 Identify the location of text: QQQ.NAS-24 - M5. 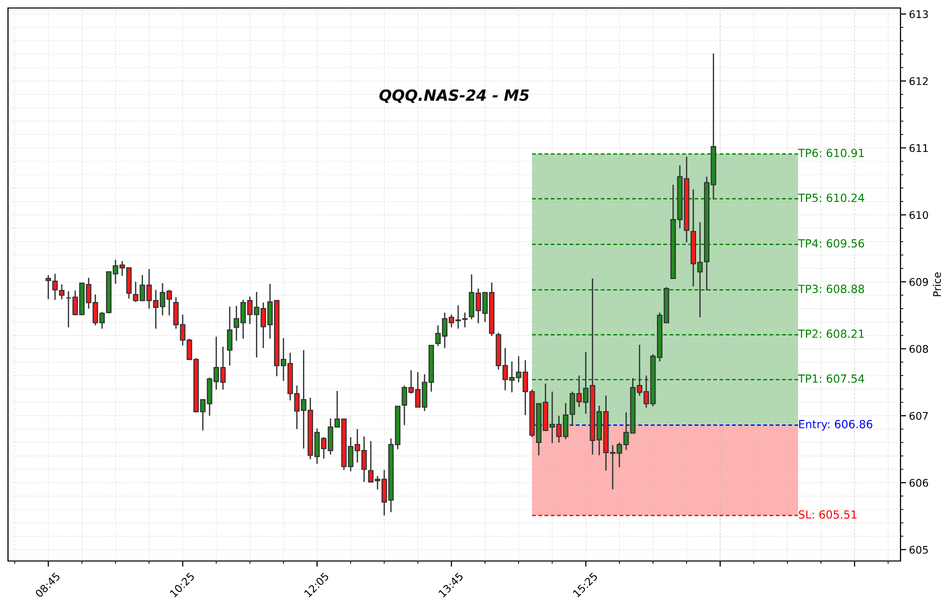
(454, 96).